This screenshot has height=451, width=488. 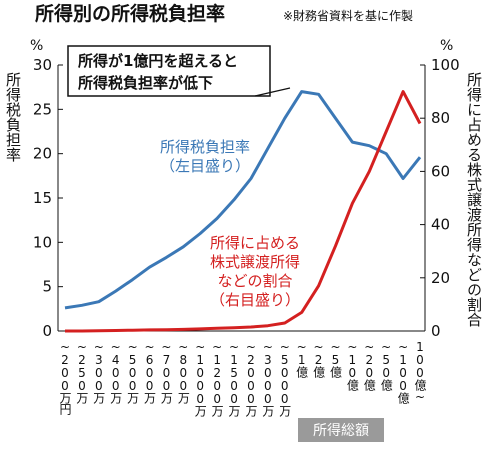 What do you see at coordinates (302, 359) in the screenshot?
I see `x-tick-label: ~1億` at bounding box center [302, 359].